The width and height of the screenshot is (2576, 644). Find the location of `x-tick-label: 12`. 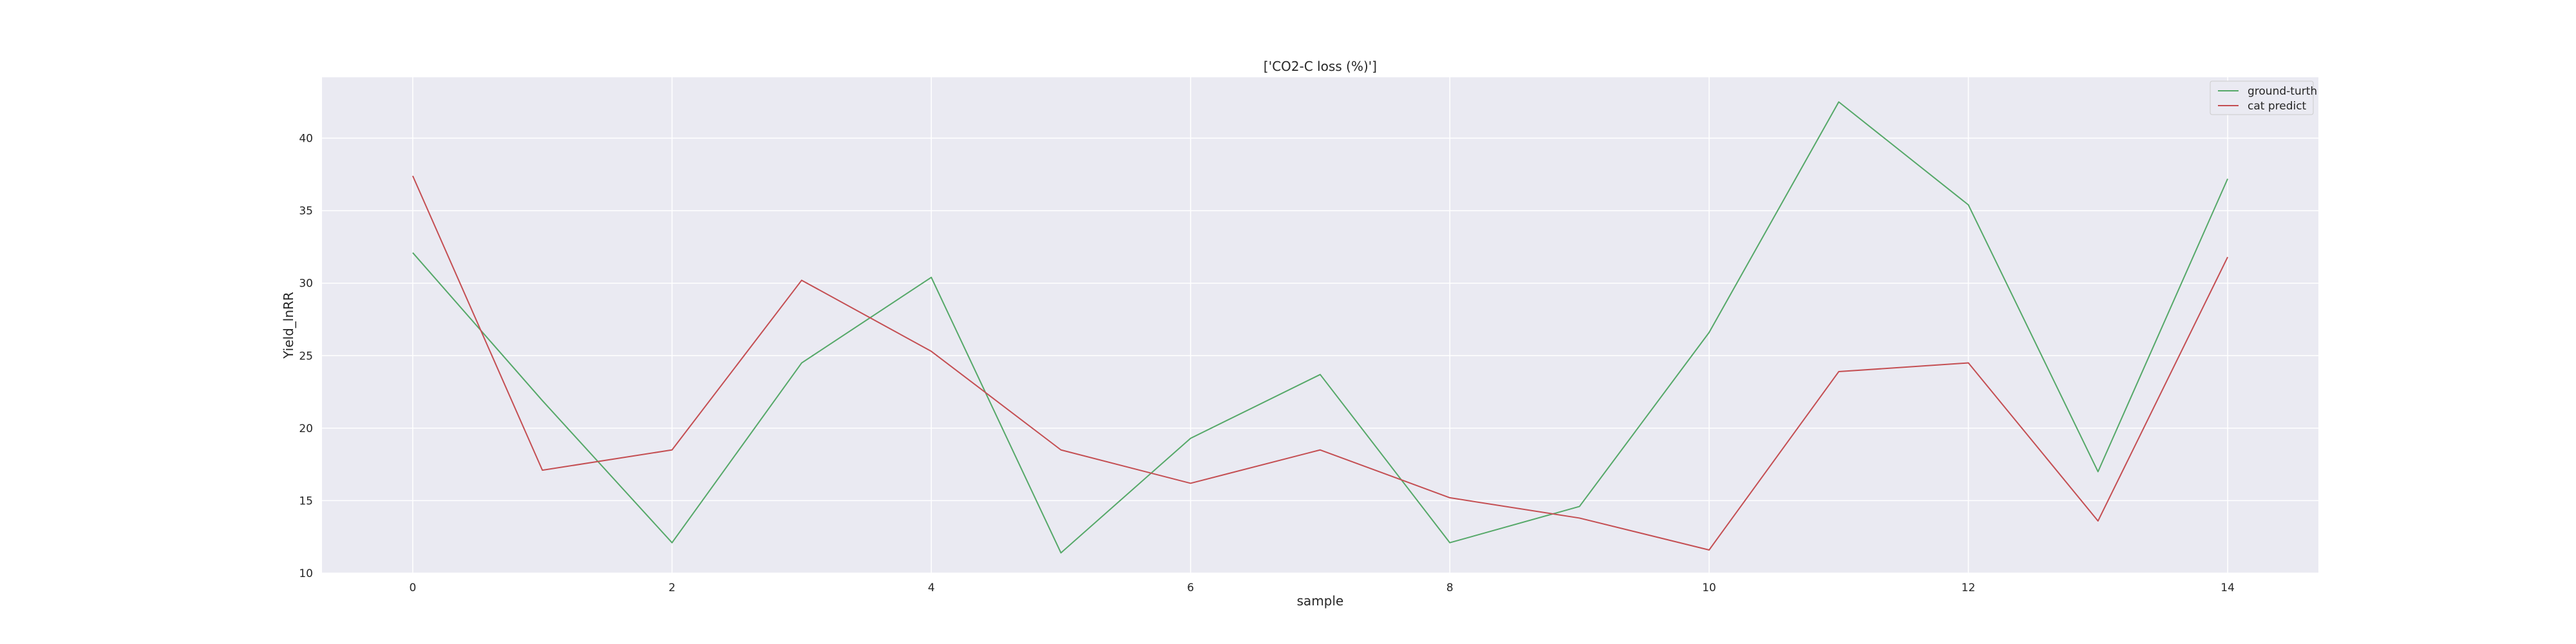

x-tick-label: 12 is located at coordinates (1969, 588).